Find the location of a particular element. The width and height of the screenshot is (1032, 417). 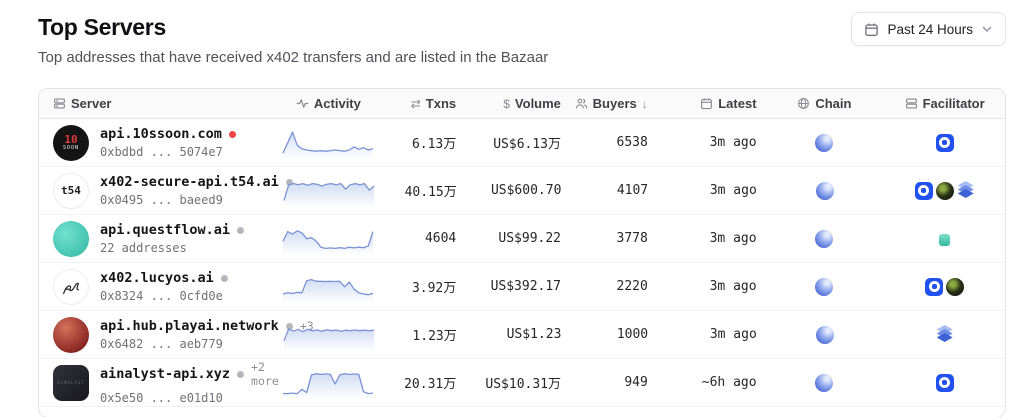

server-name: api.questflow.ai is located at coordinates (165, 230).